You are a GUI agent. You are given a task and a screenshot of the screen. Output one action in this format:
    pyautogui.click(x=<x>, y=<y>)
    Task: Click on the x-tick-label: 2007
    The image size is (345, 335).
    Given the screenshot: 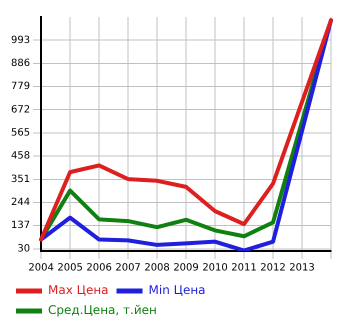 What is the action you would take?
    pyautogui.click(x=128, y=268)
    